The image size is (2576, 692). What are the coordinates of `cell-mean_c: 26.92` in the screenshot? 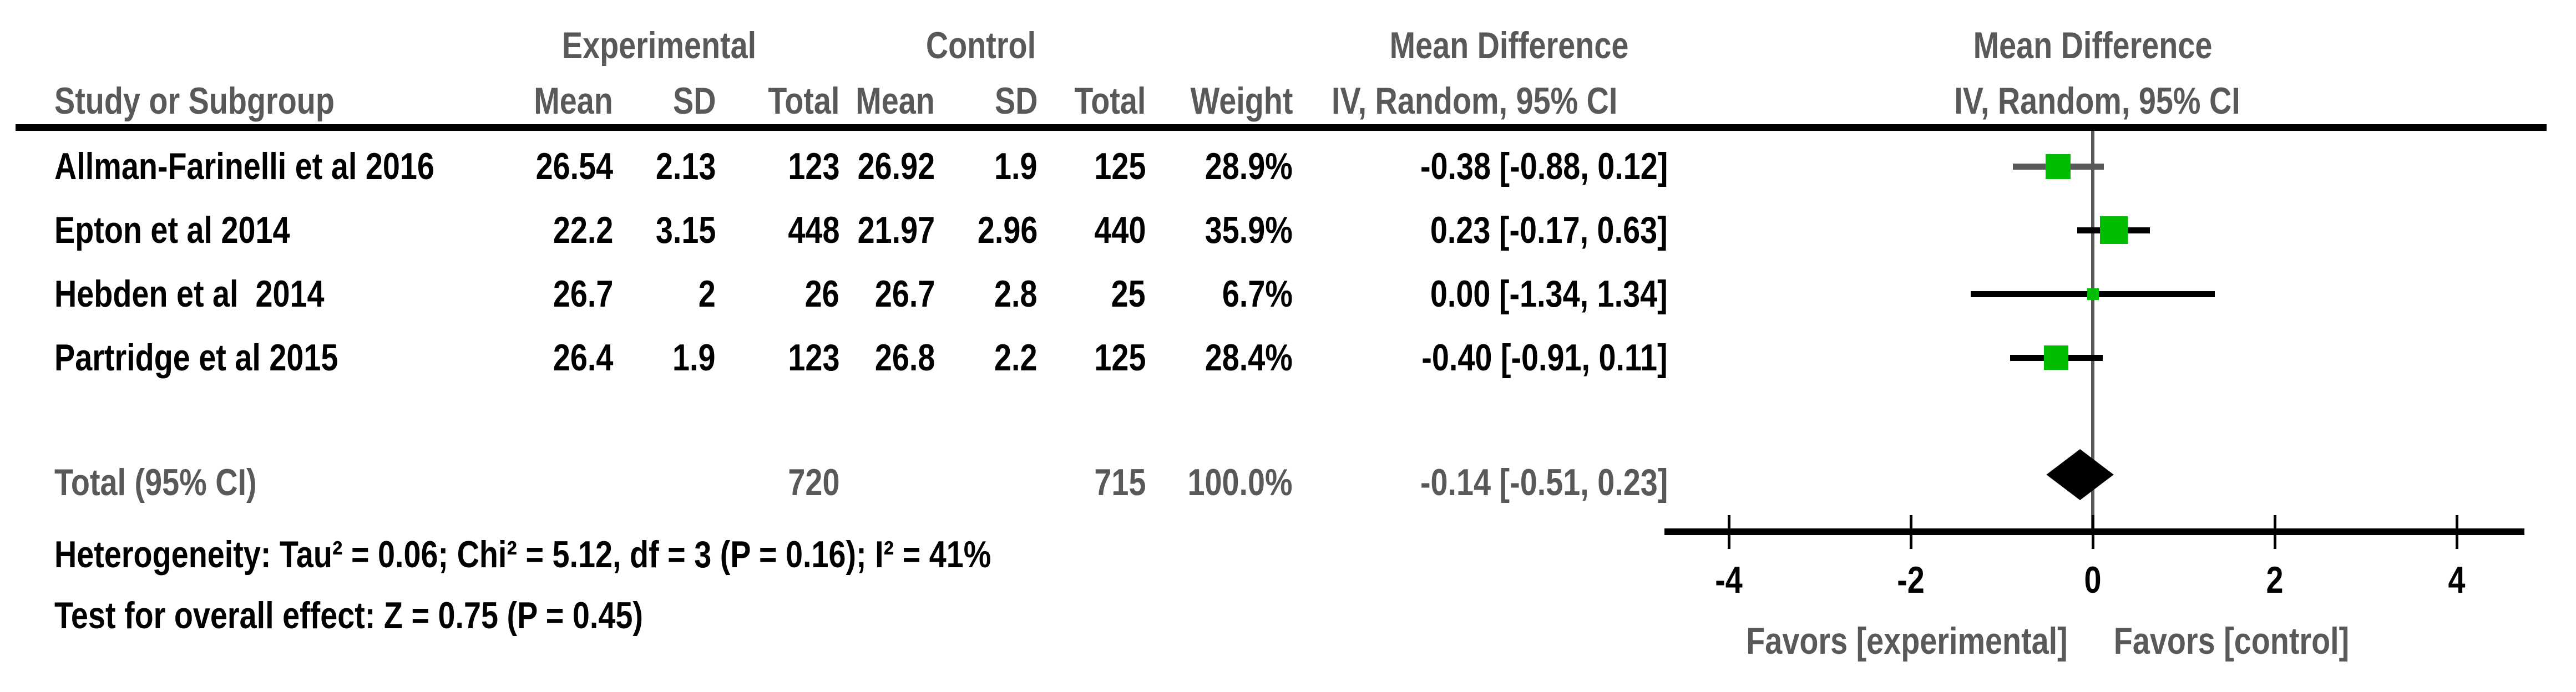 It's located at (896, 166).